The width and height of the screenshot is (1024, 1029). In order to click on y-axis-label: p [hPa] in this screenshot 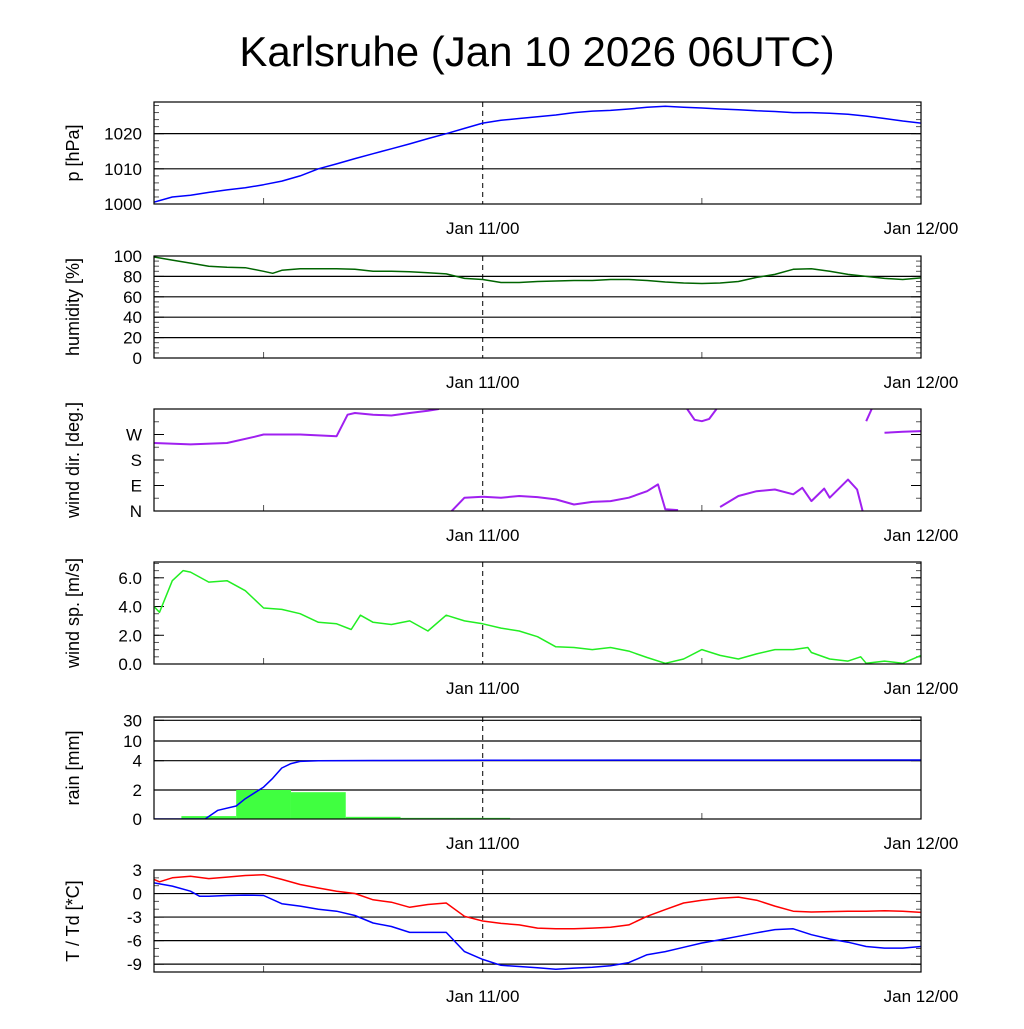, I will do `click(73, 152)`.